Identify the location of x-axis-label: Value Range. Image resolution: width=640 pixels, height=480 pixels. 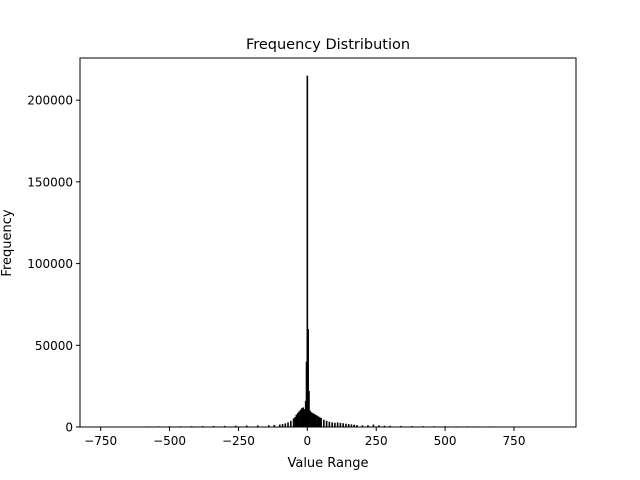
(327, 463).